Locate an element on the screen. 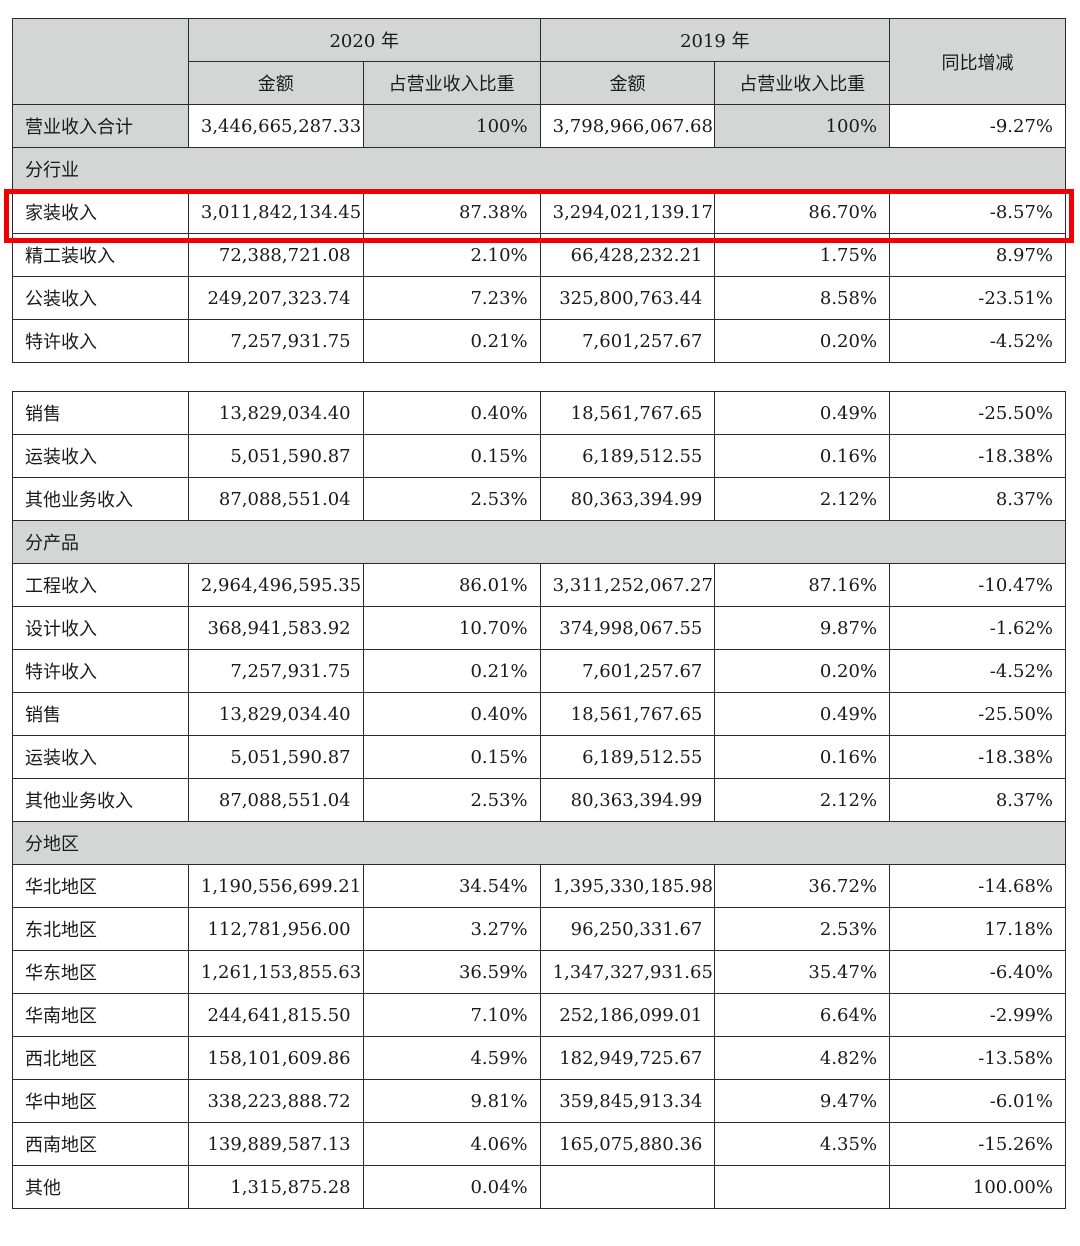 This screenshot has width=1080, height=1246. row-label: 设计收入 is located at coordinates (100, 628).